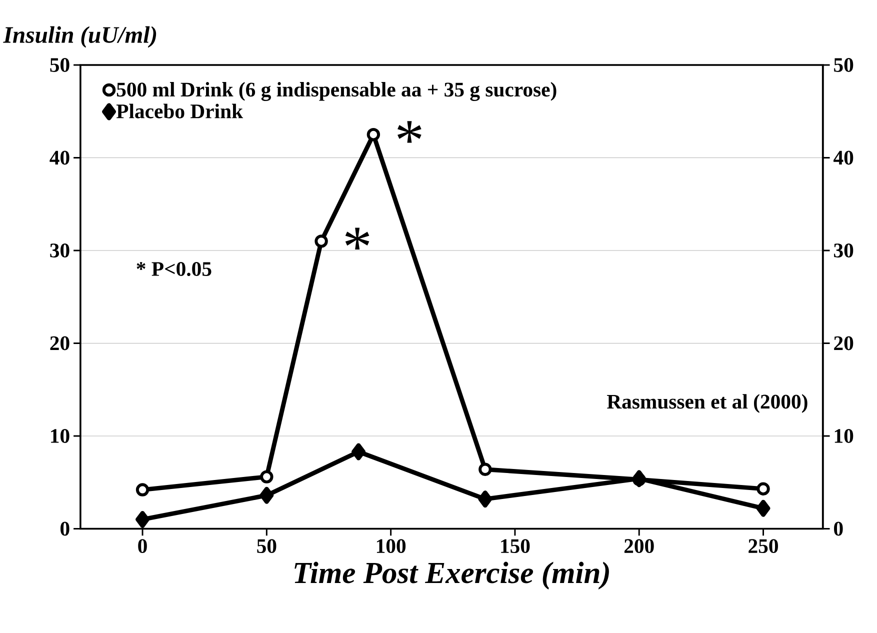 The image size is (877, 633). Describe the element at coordinates (336, 91) in the screenshot. I see `legend-label: 500 ml Drink (6 g indispensable aa + 35 g sucrose)` at that location.